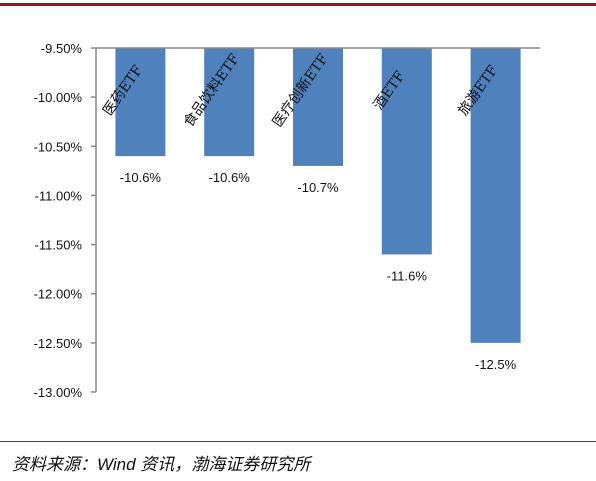 Image resolution: width=596 pixels, height=481 pixels. Describe the element at coordinates (58, 343) in the screenshot. I see `y-tick-label: -12.50%` at that location.